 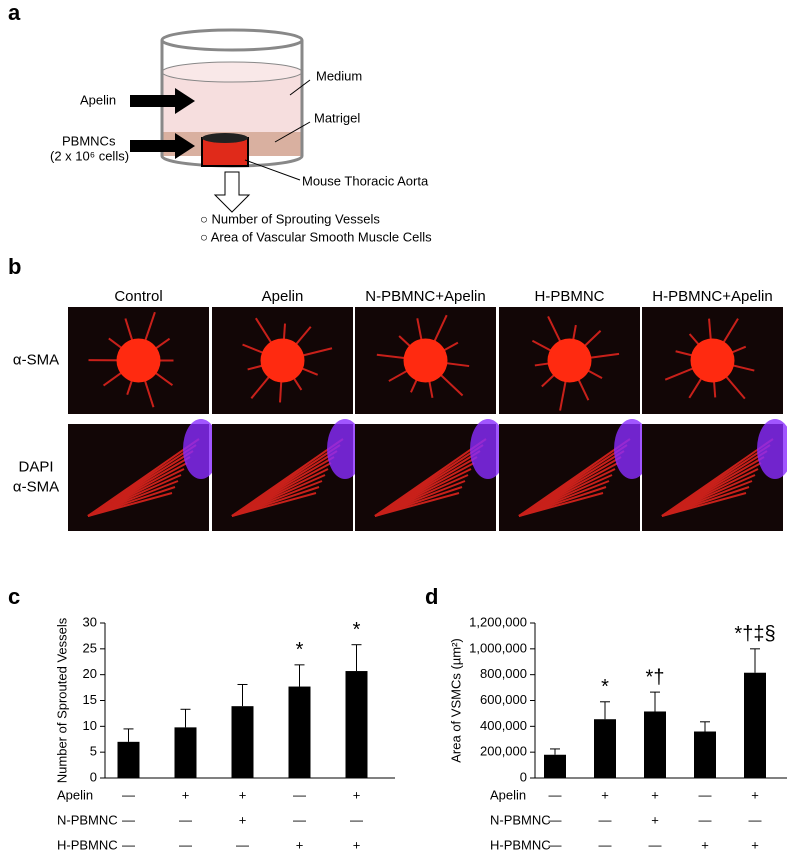 What do you see at coordinates (357, 630) in the screenshot?
I see `annotation: *` at bounding box center [357, 630].